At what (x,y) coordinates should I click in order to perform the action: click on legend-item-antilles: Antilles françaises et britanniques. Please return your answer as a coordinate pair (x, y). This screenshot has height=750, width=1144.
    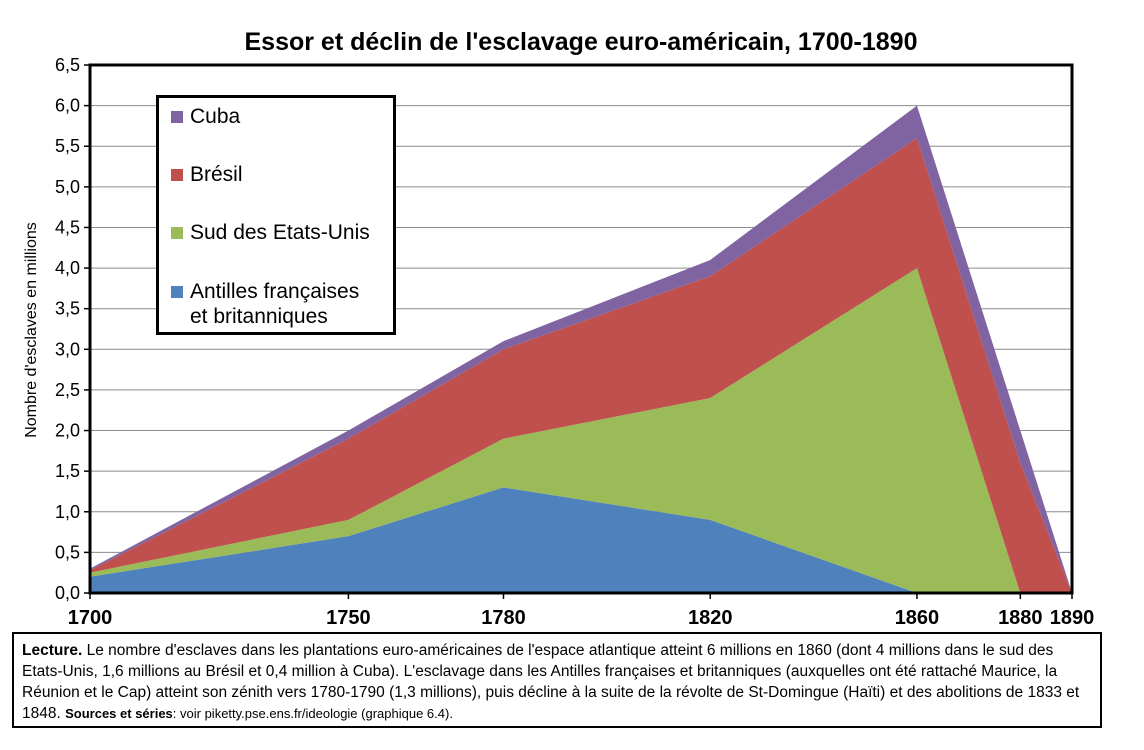
    Looking at the image, I should click on (265, 304).